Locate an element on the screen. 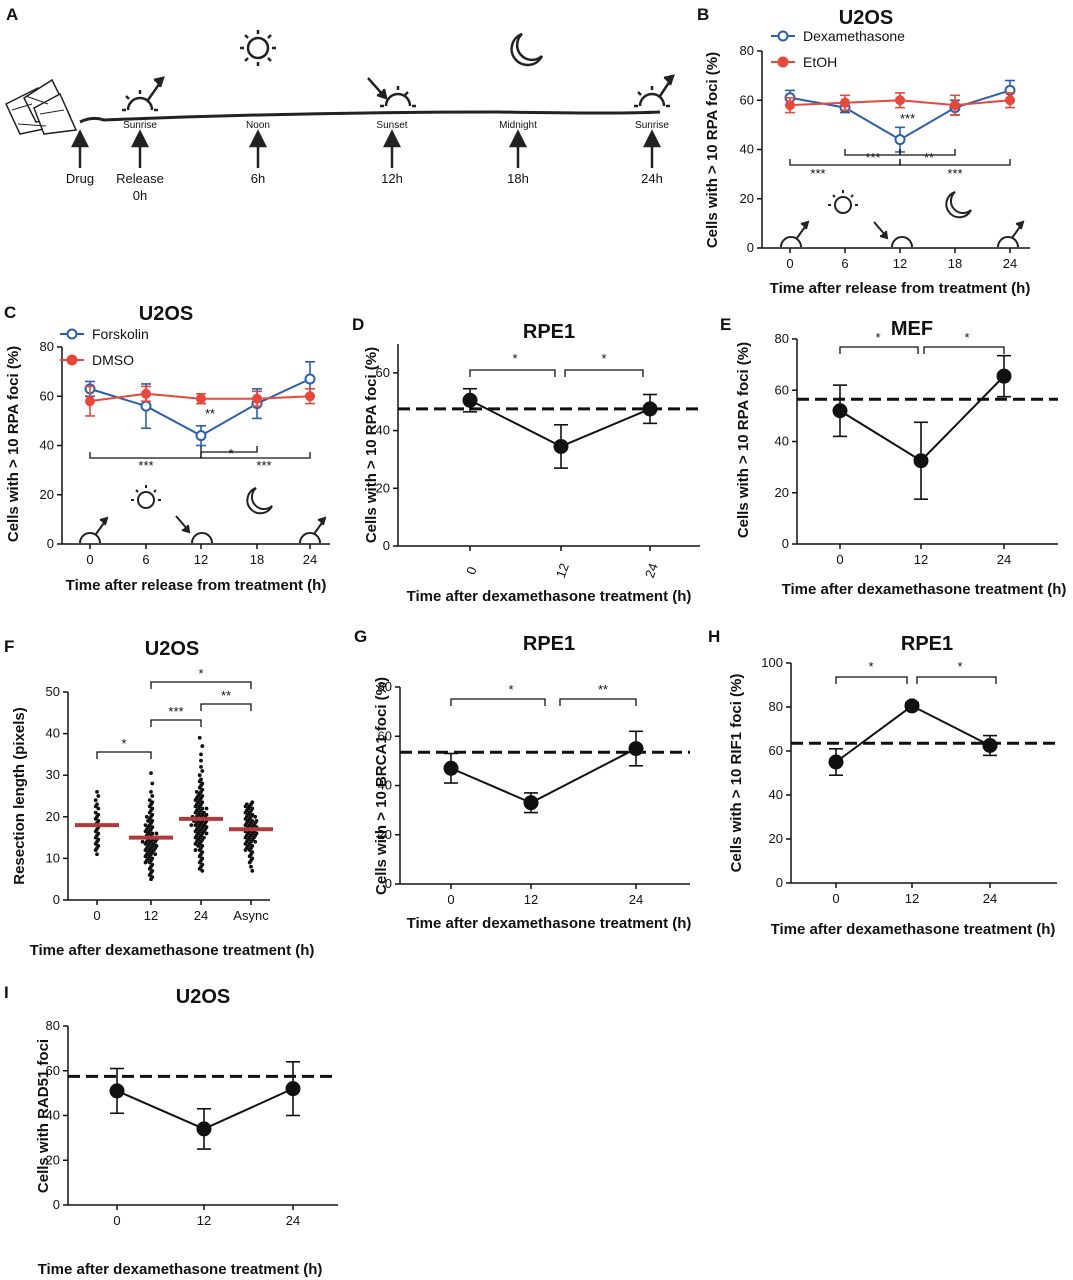  legend-label: Forskolin is located at coordinates (120, 334).